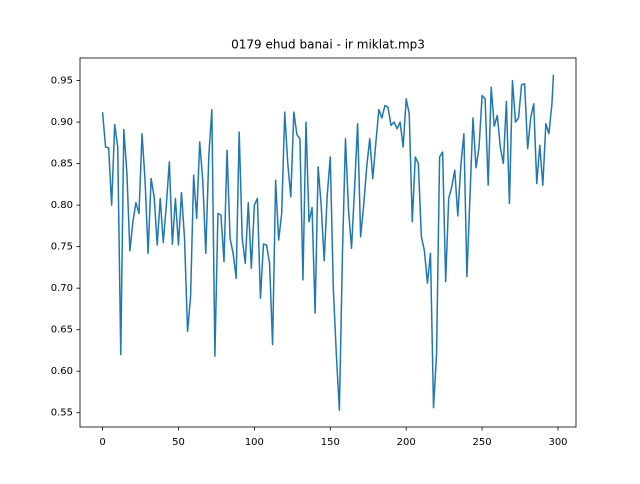  What do you see at coordinates (62, 164) in the screenshot?
I see `y-tick-label: 0.85` at bounding box center [62, 164].